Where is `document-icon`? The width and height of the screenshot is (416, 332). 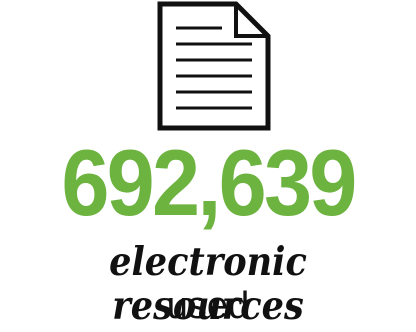
document-icon is located at coordinates (214, 66).